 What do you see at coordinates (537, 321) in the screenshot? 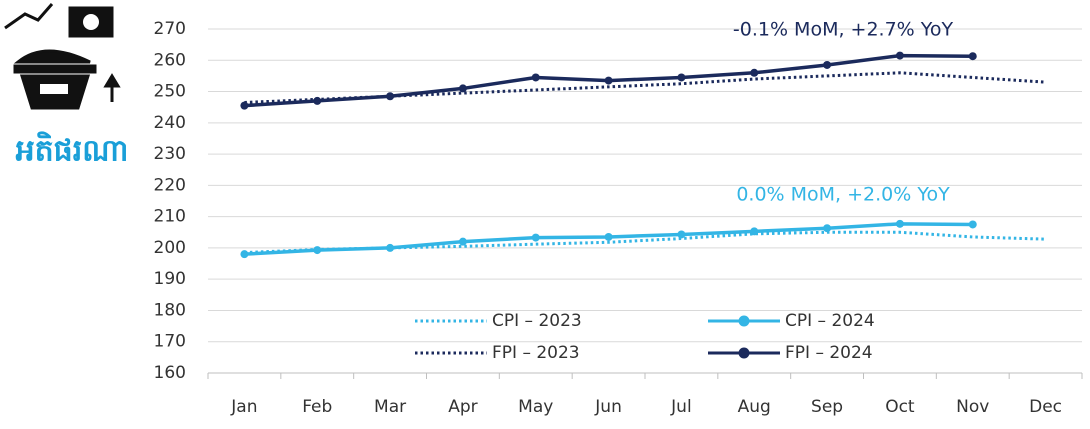
I see `legend-label: CPI – 2023` at bounding box center [537, 321].